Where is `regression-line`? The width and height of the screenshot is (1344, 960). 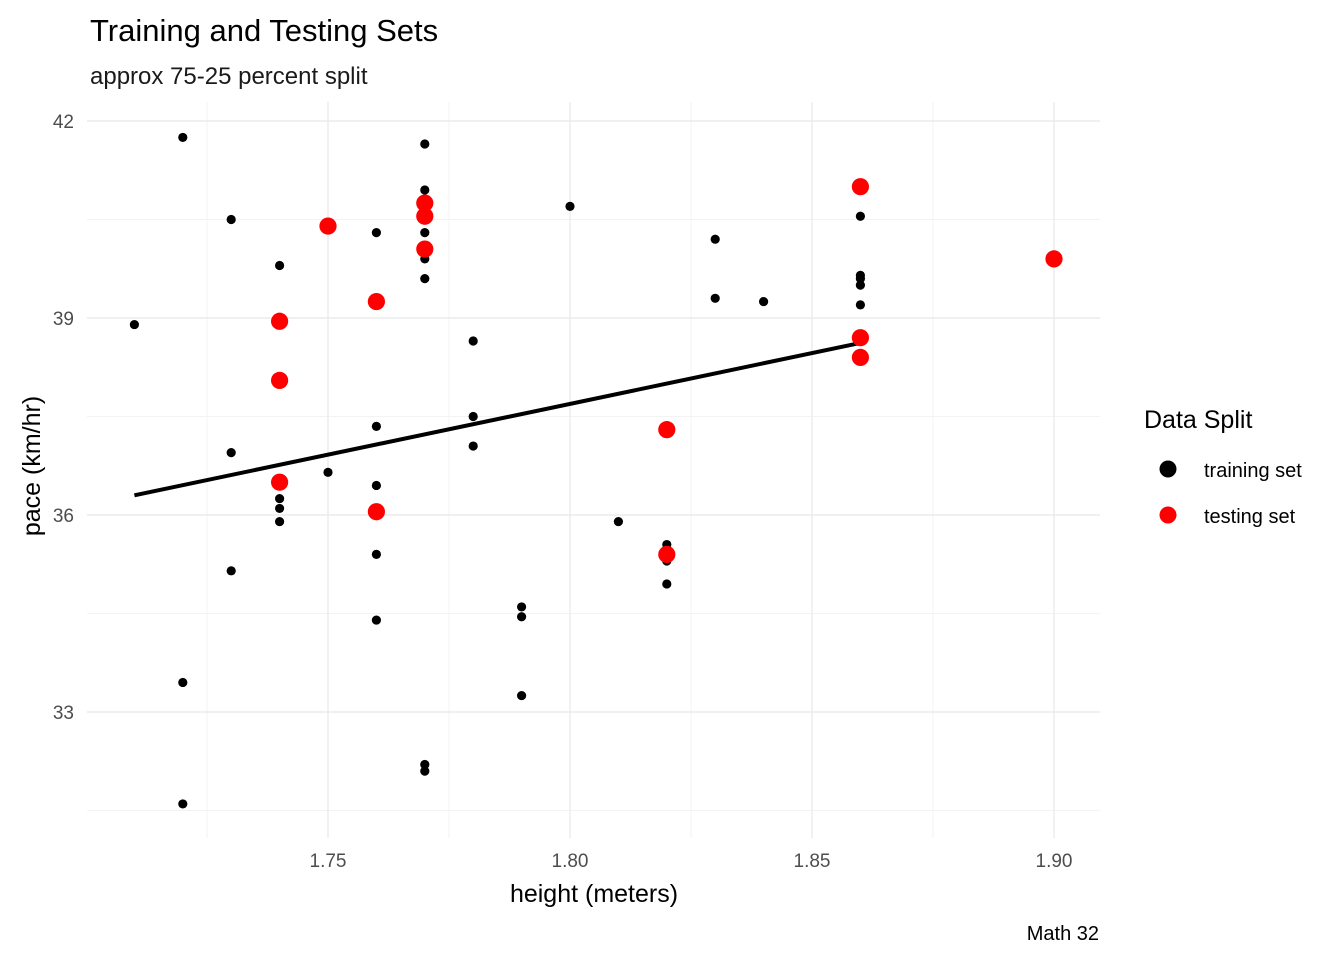 regression-line is located at coordinates (497, 419).